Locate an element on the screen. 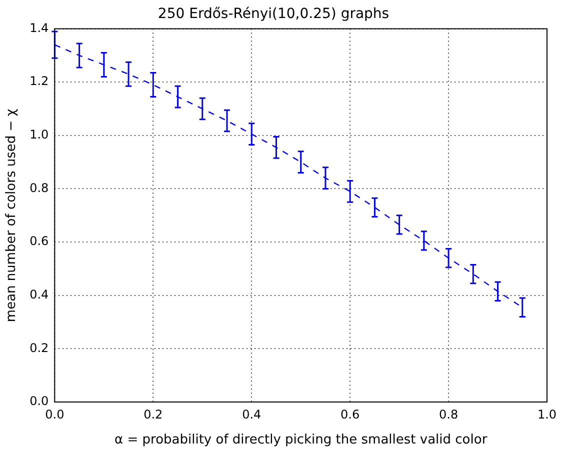 This screenshot has width=563, height=452. x-tick-label: 1.0 is located at coordinates (547, 414).